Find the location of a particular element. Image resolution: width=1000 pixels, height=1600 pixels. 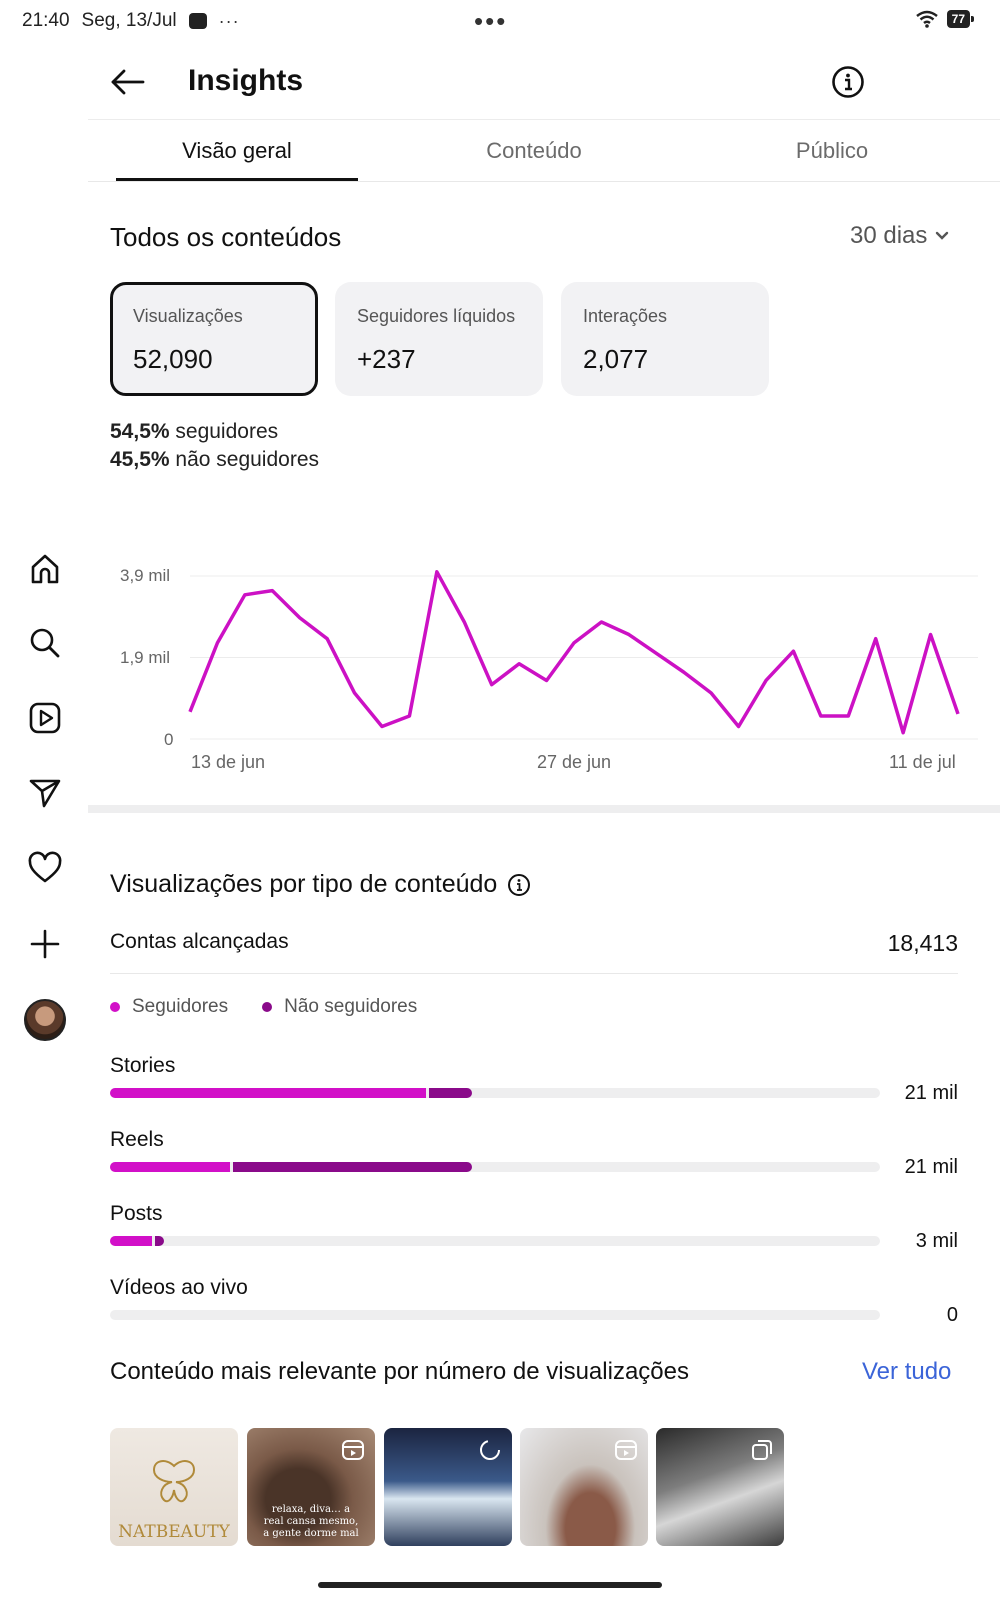

bar-label: Reels is located at coordinates (137, 1139).